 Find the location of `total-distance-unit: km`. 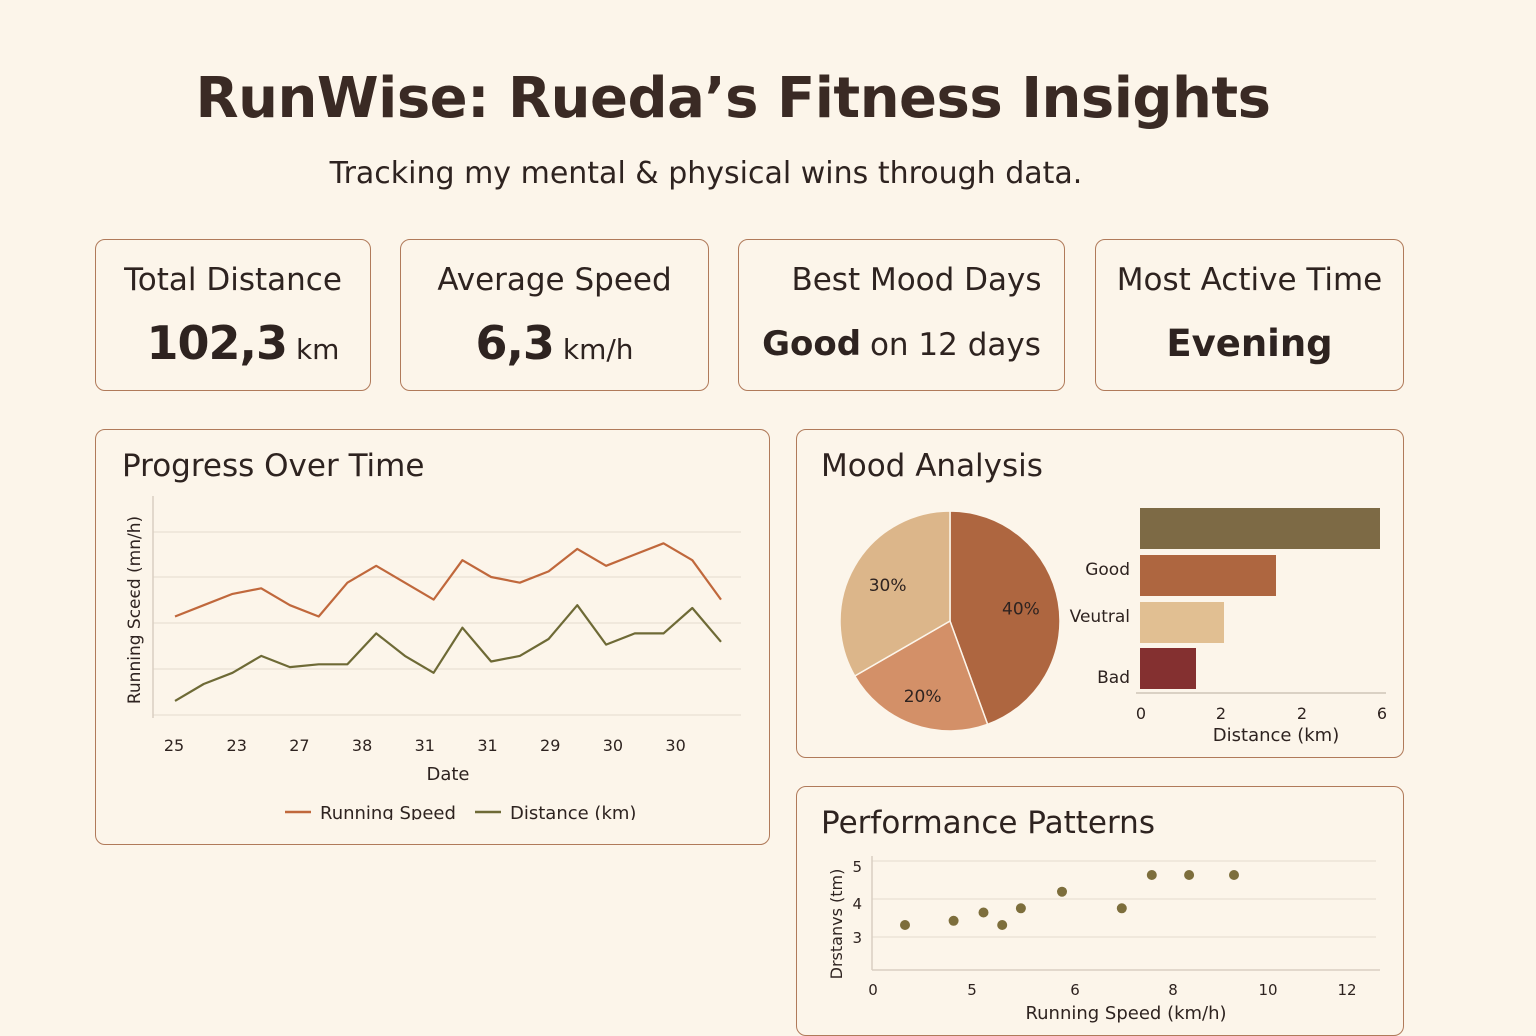

total-distance-unit: km is located at coordinates (317, 349).